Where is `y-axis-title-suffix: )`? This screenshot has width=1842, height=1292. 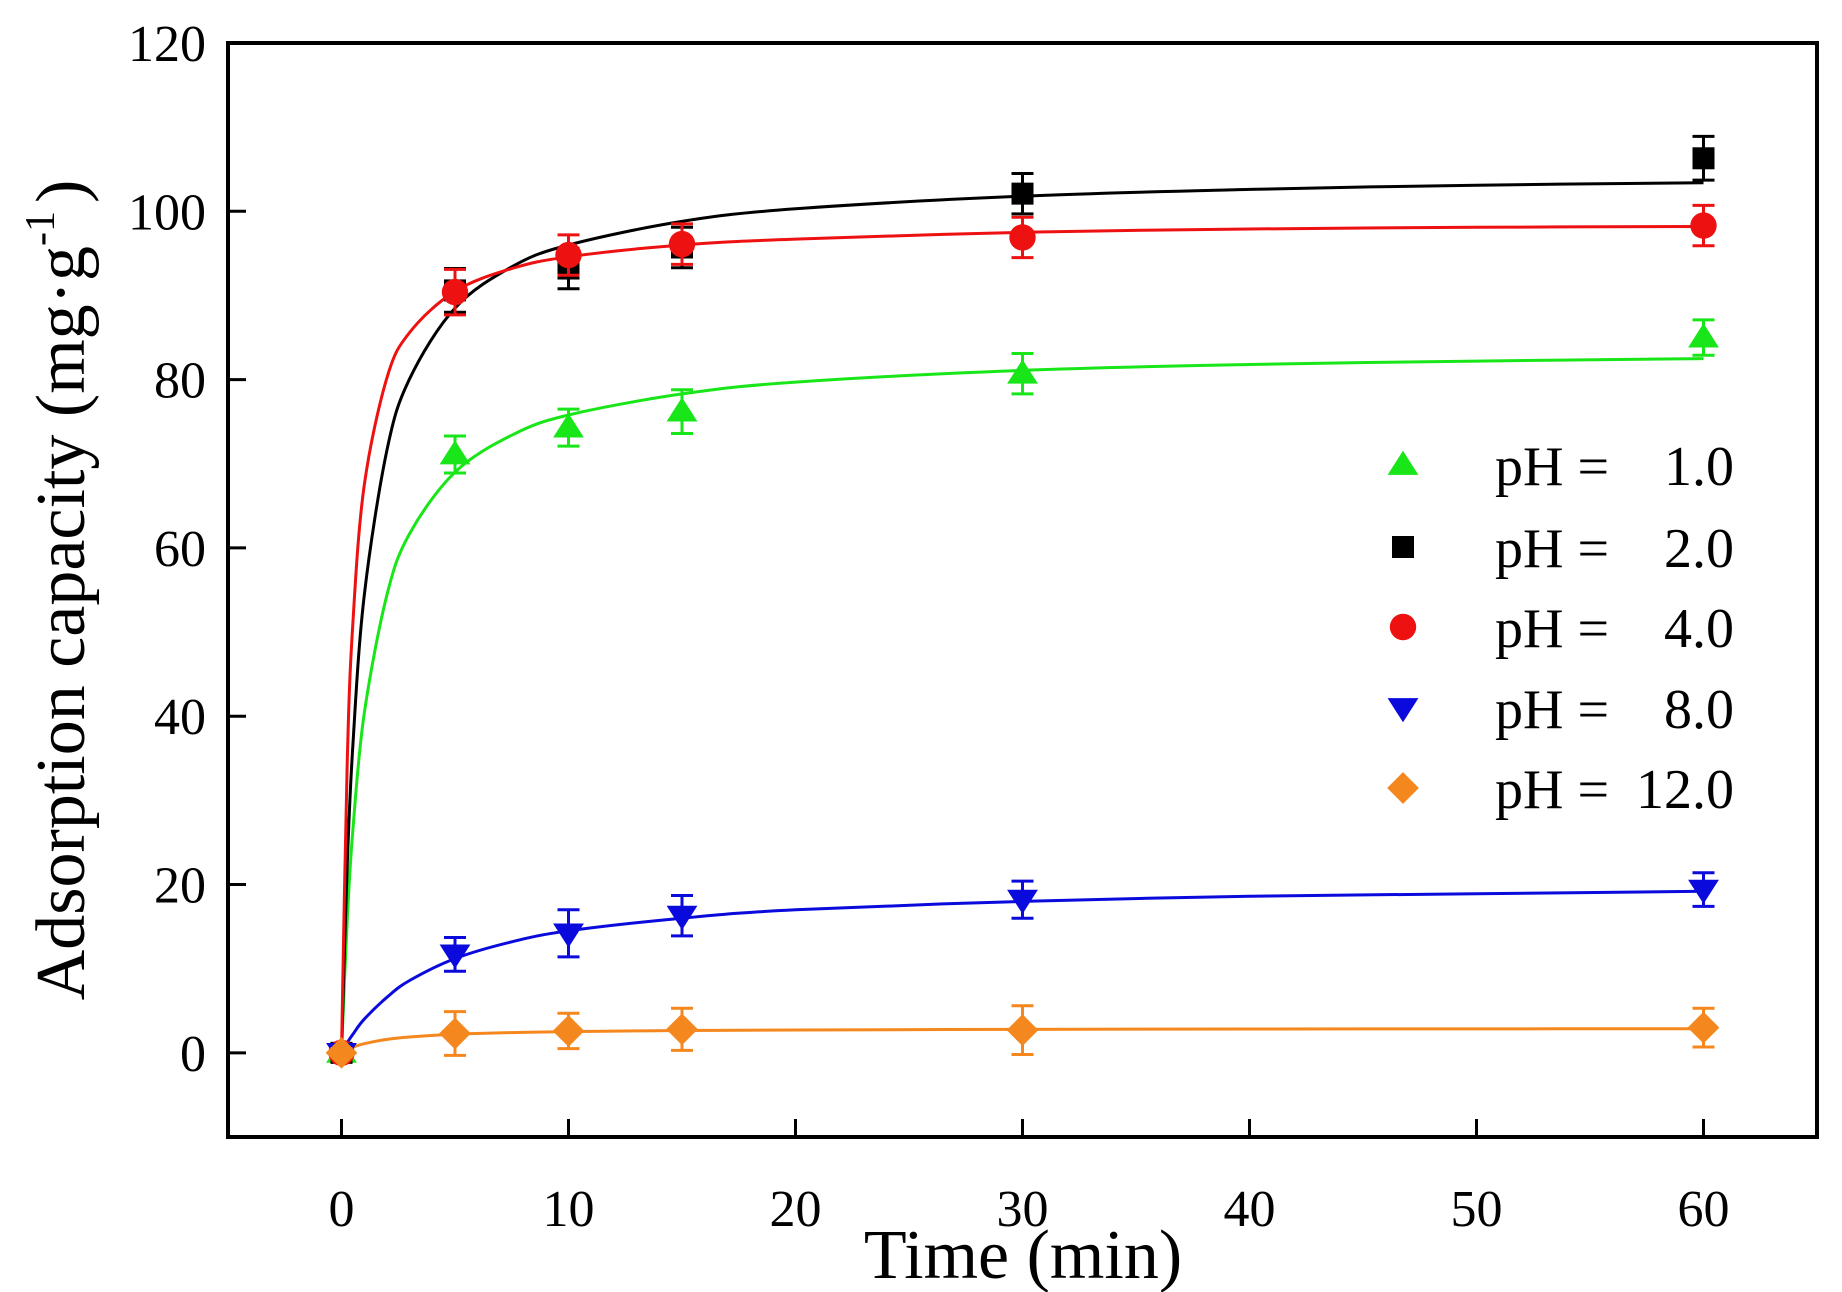
y-axis-title-suffix: ) is located at coordinates (61, 191).